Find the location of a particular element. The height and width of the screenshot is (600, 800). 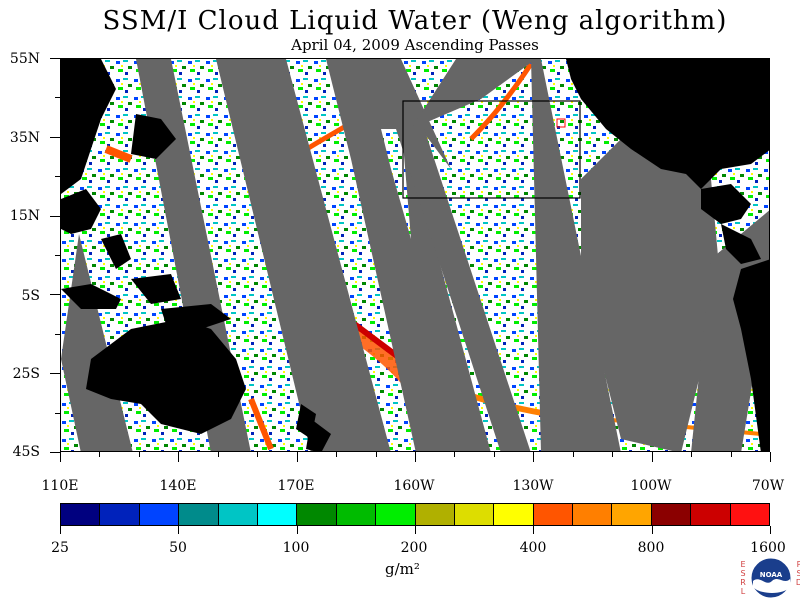

colorbar-label-200: 200 is located at coordinates (414, 548).